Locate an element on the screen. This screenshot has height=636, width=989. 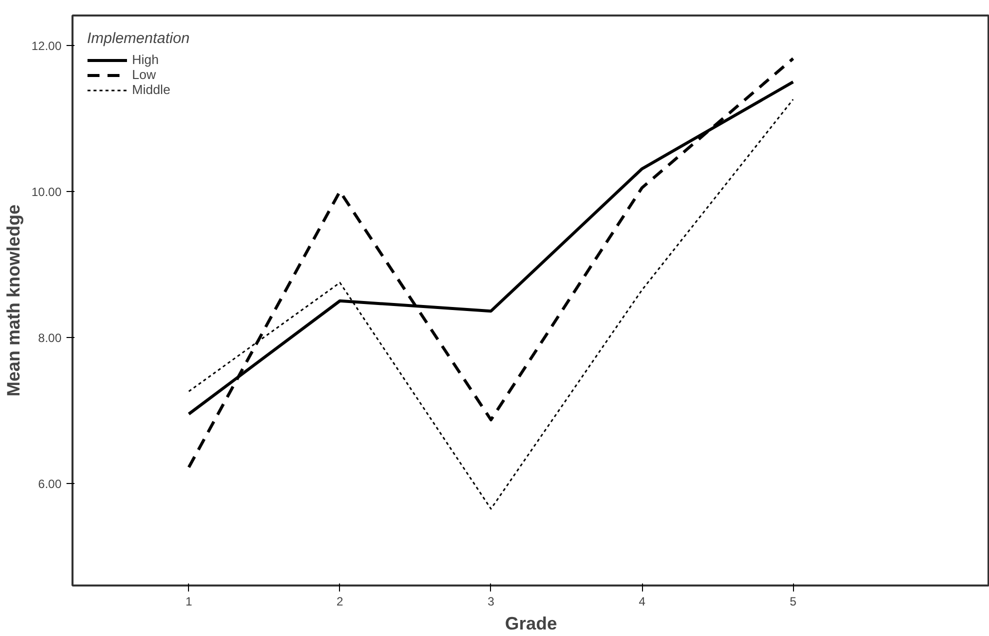
x-tick-label: 2 is located at coordinates (340, 601).